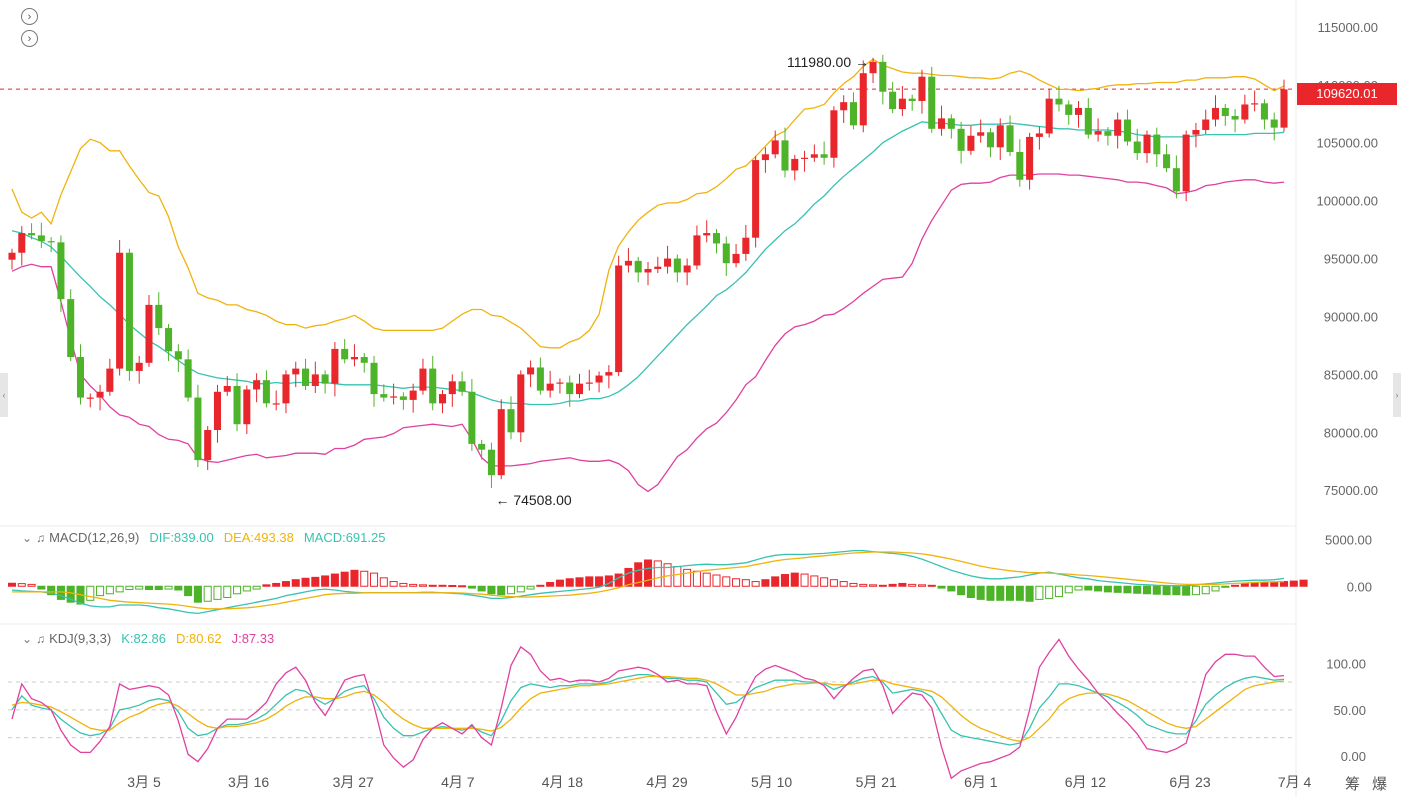  I want to click on x-tick-label: 5月 10, so click(771, 782).